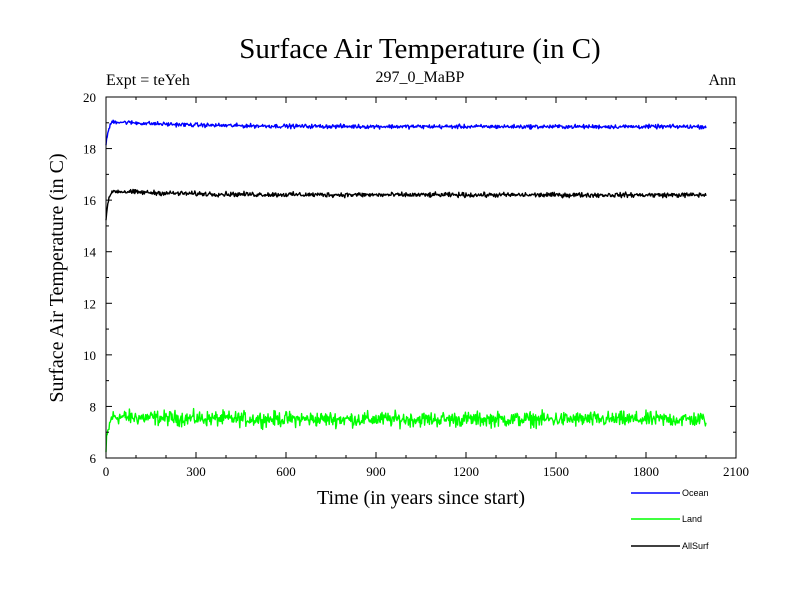 The width and height of the screenshot is (800, 600). I want to click on y-tick-label: 18, so click(89, 149).